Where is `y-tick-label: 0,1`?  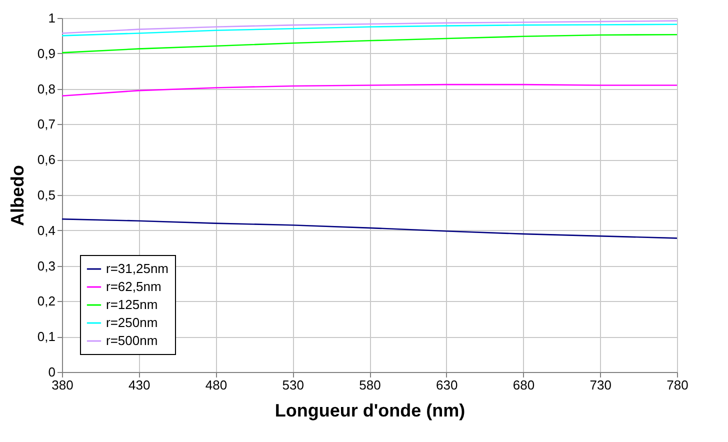 y-tick-label: 0,1 is located at coordinates (46, 336).